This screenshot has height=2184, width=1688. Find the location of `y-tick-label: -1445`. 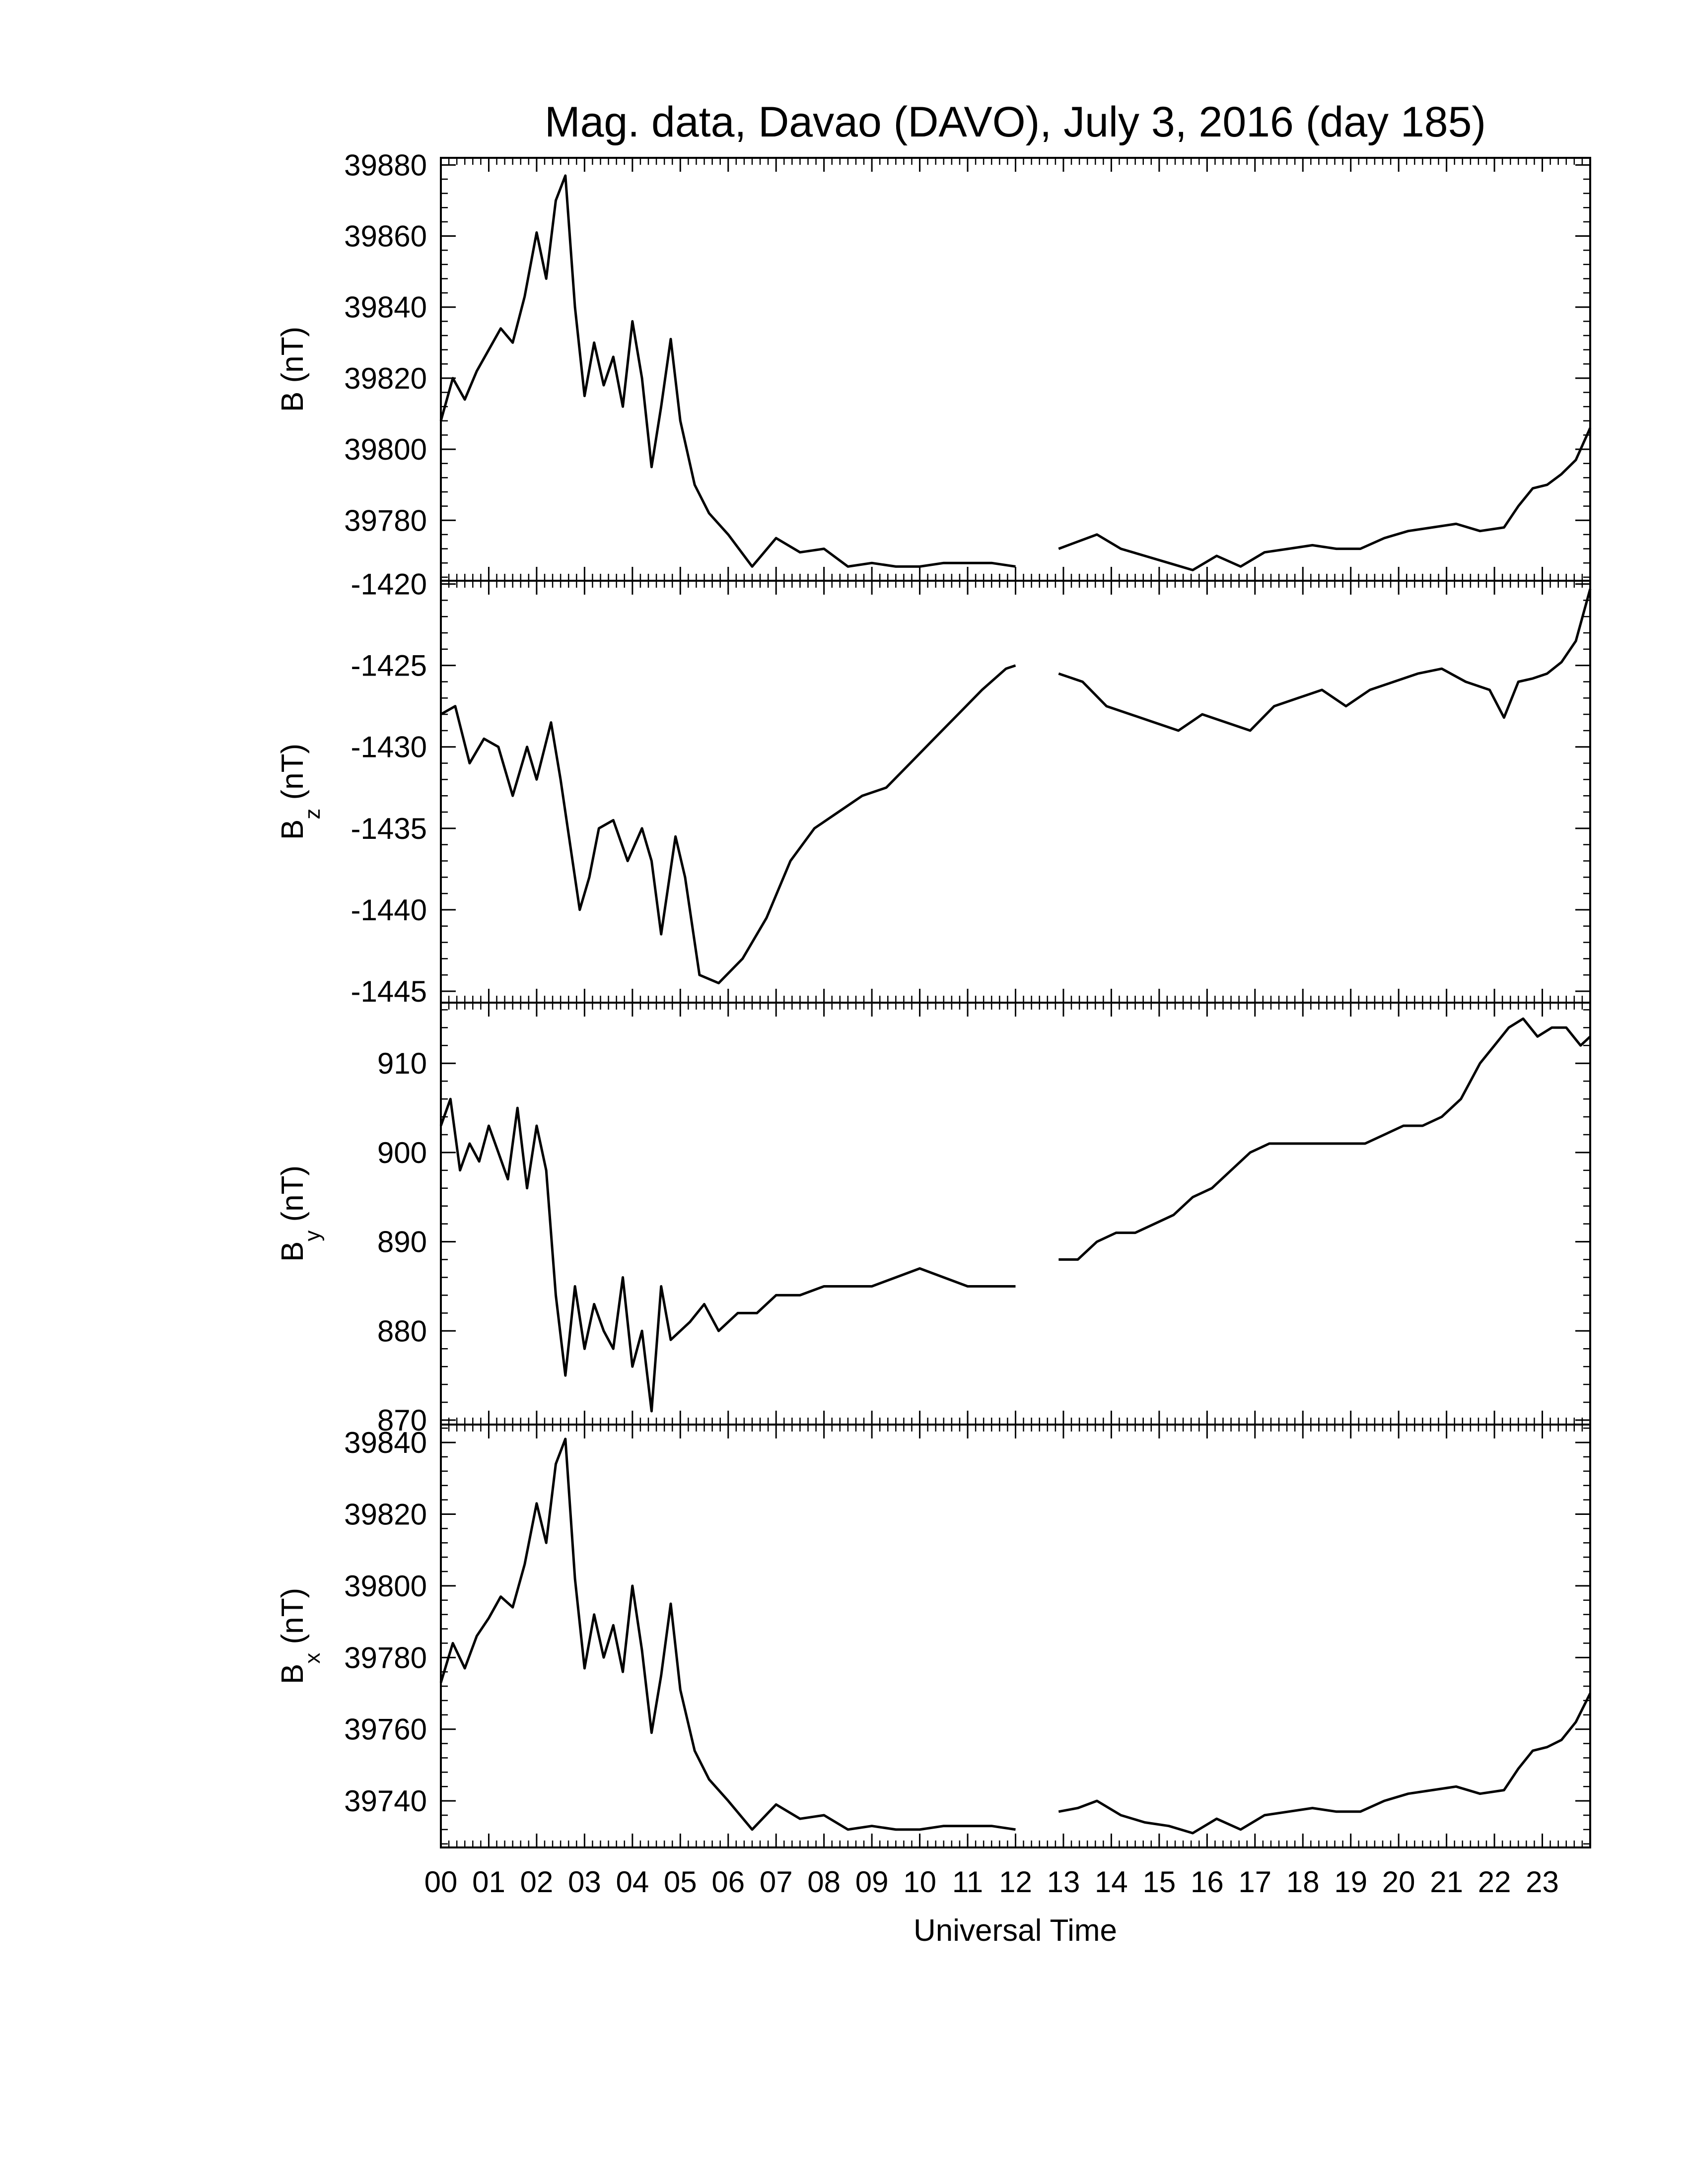

y-tick-label: -1445 is located at coordinates (389, 991).